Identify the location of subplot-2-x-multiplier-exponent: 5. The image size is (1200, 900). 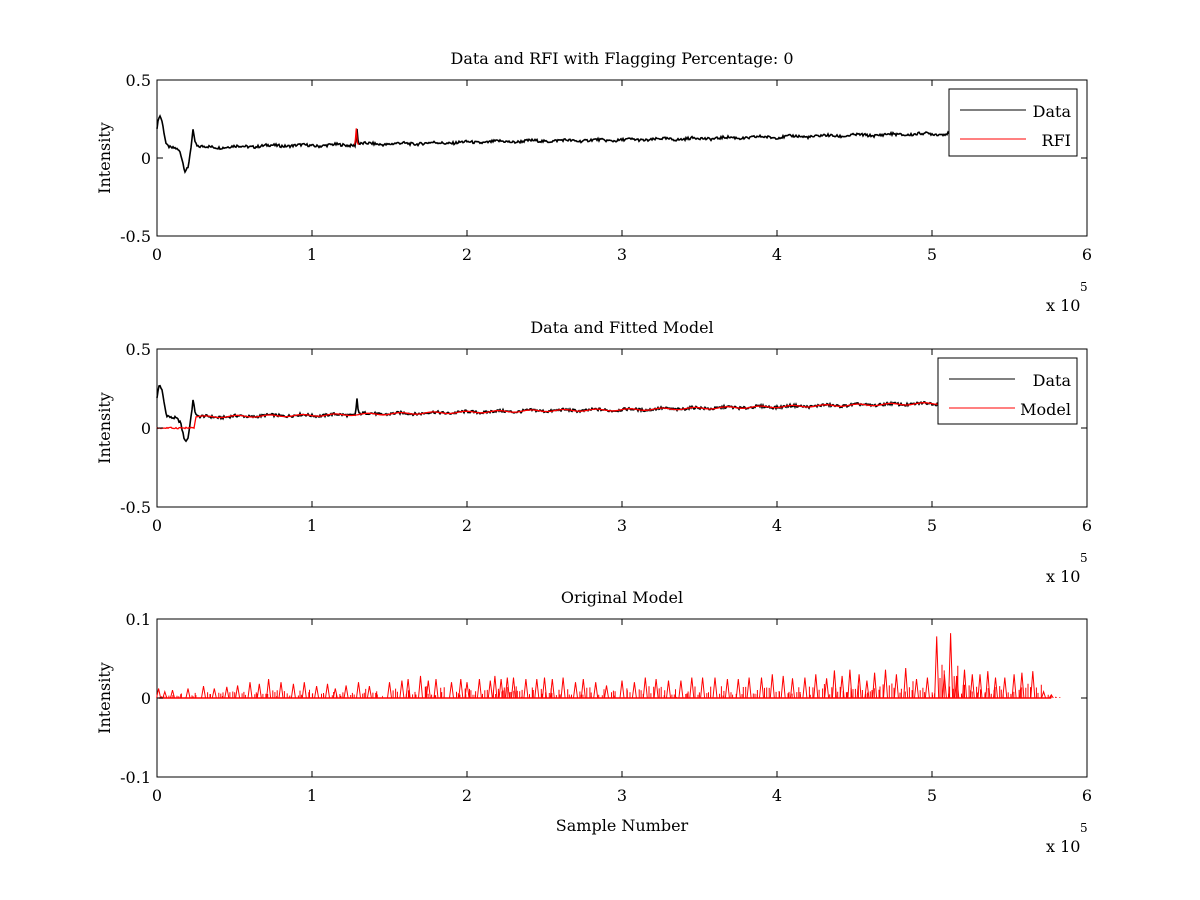
(1084, 558).